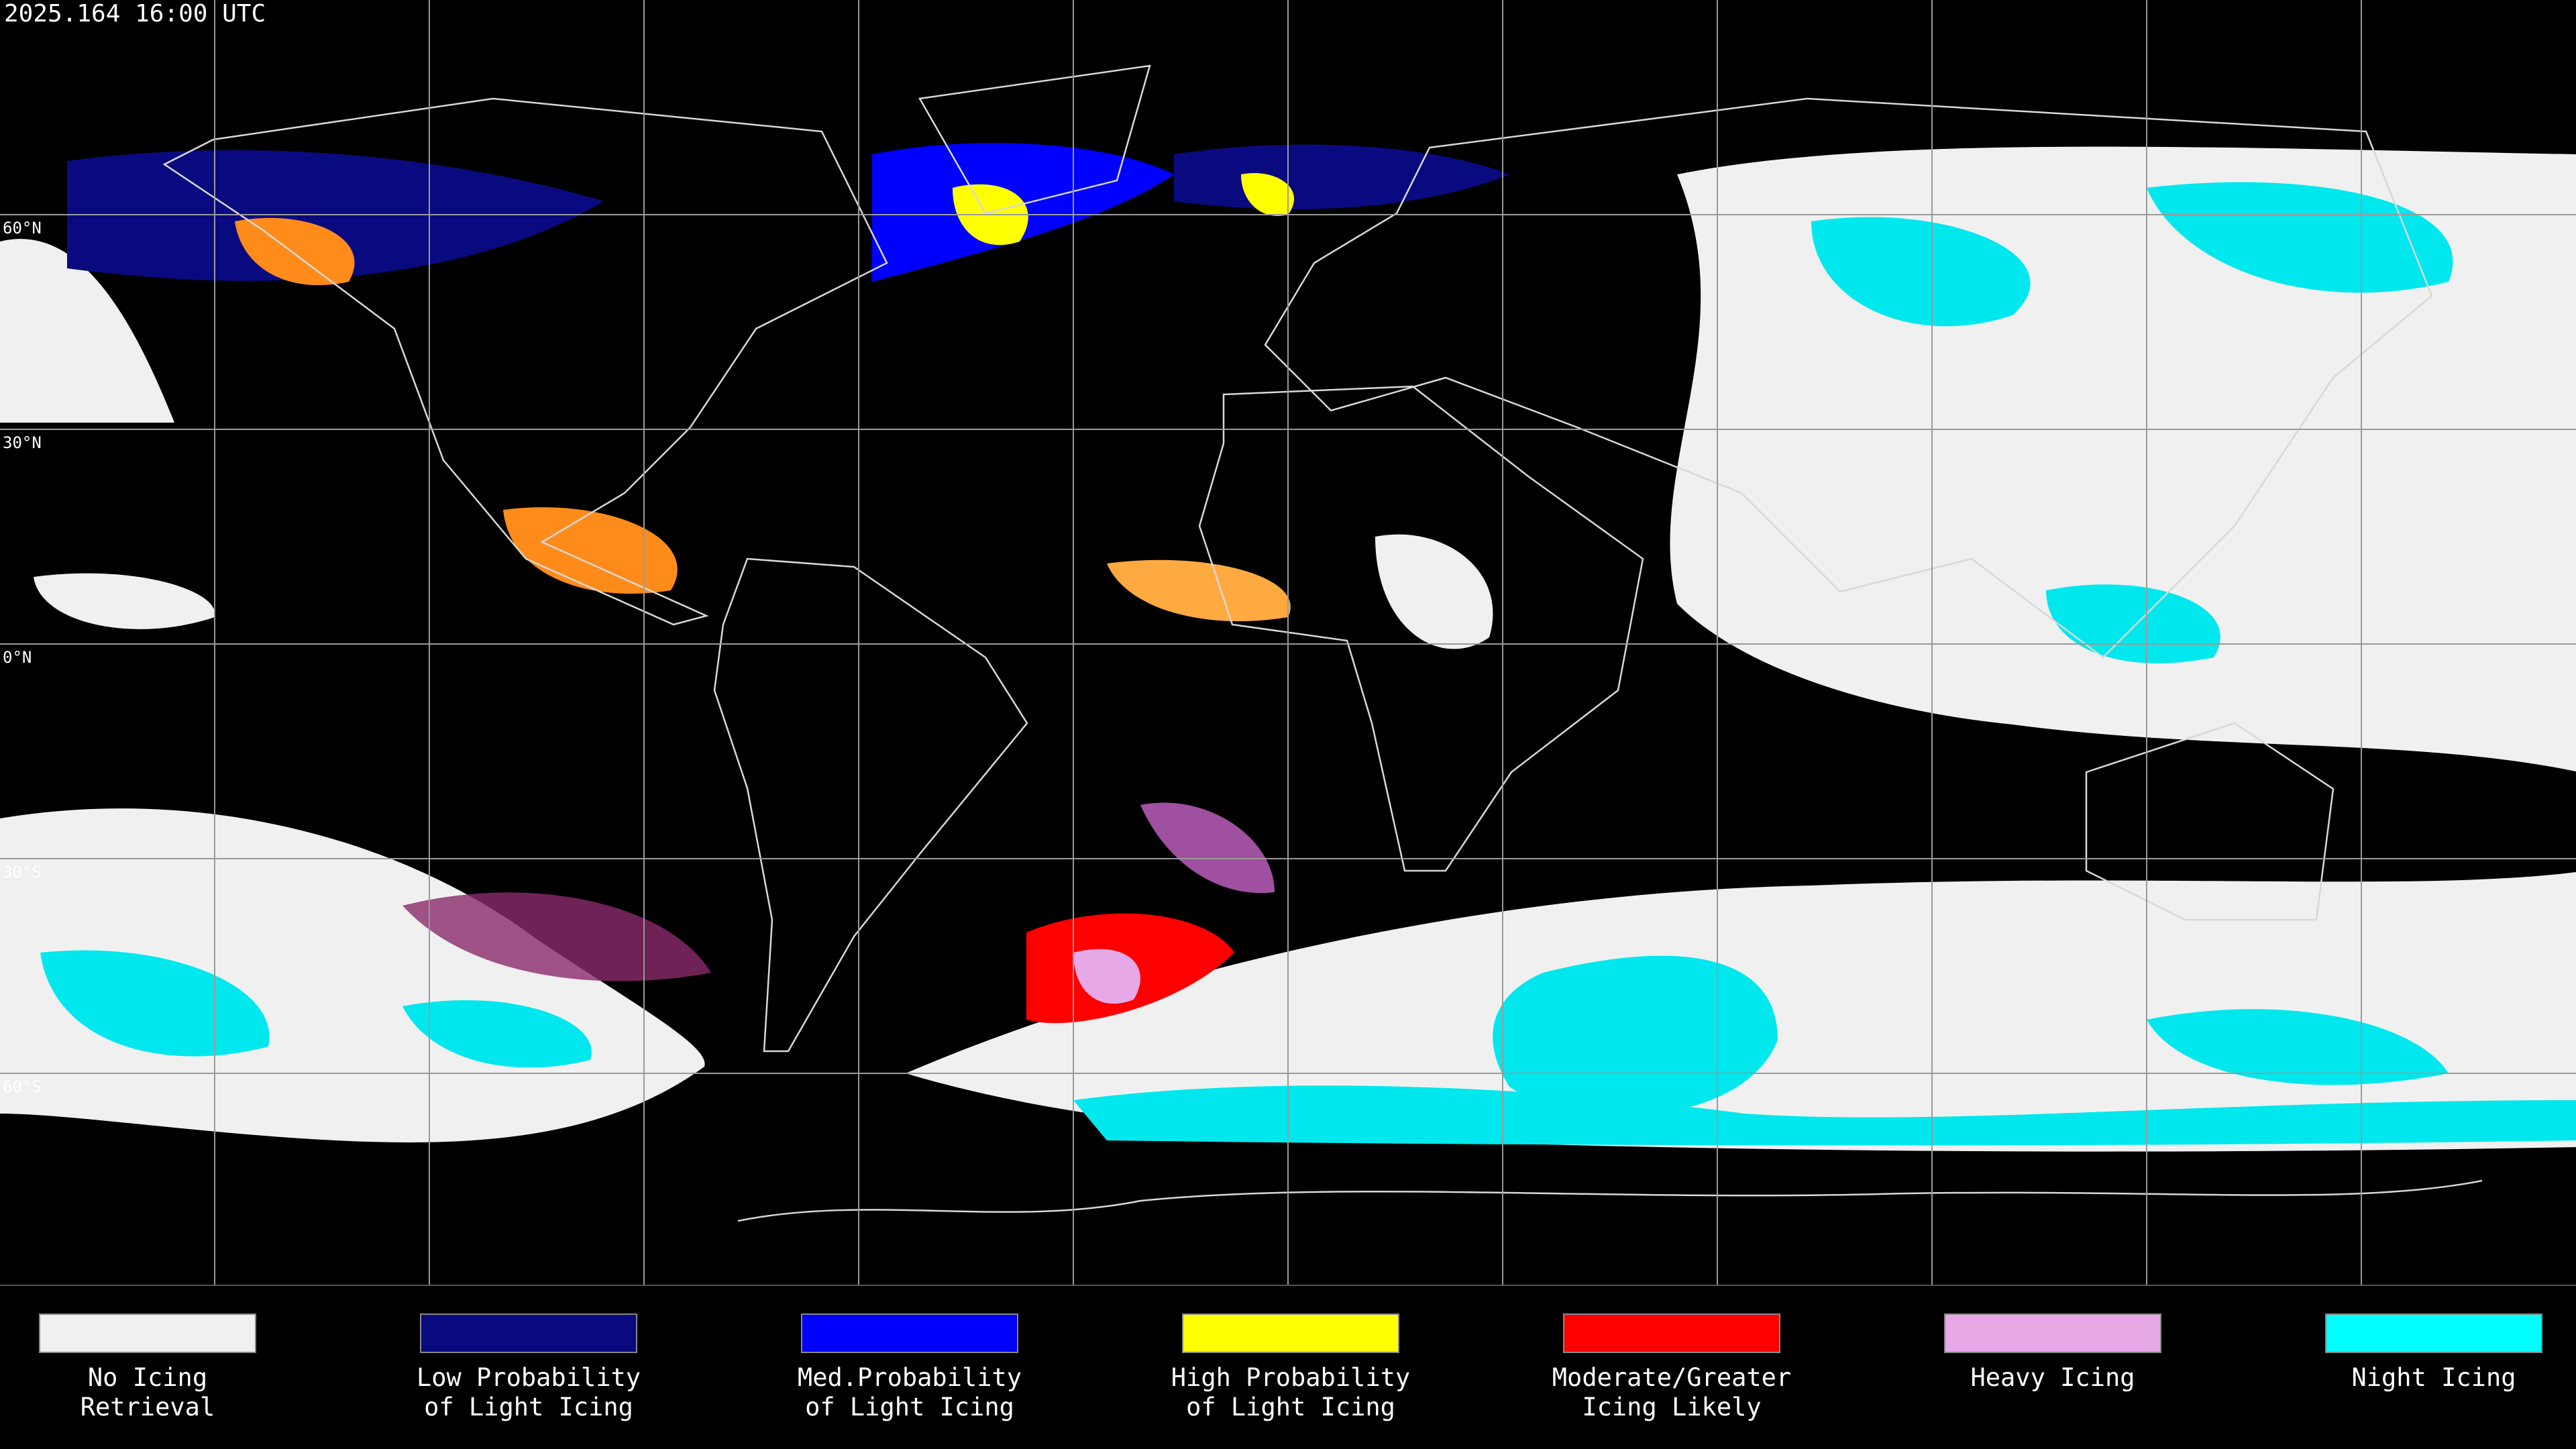  What do you see at coordinates (1671, 1407) in the screenshot?
I see `legend-label: Icing Likely` at bounding box center [1671, 1407].